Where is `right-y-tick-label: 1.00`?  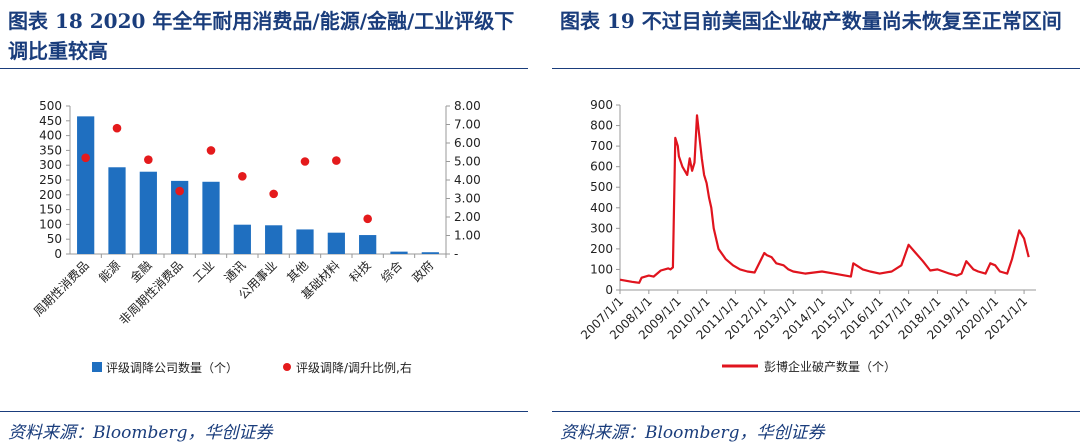
right-y-tick-label: 1.00 is located at coordinates (467, 236).